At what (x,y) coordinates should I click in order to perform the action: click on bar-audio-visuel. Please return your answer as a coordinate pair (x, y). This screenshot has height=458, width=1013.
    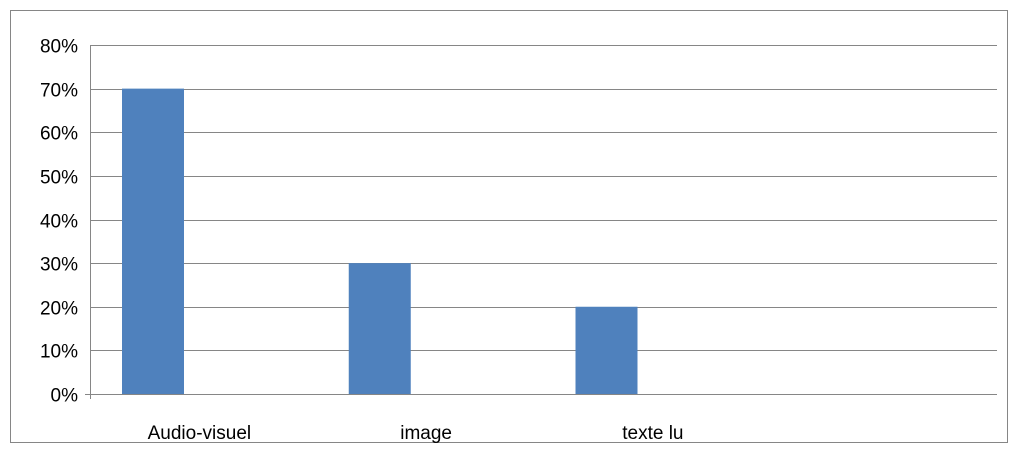
    Looking at the image, I should click on (153, 241).